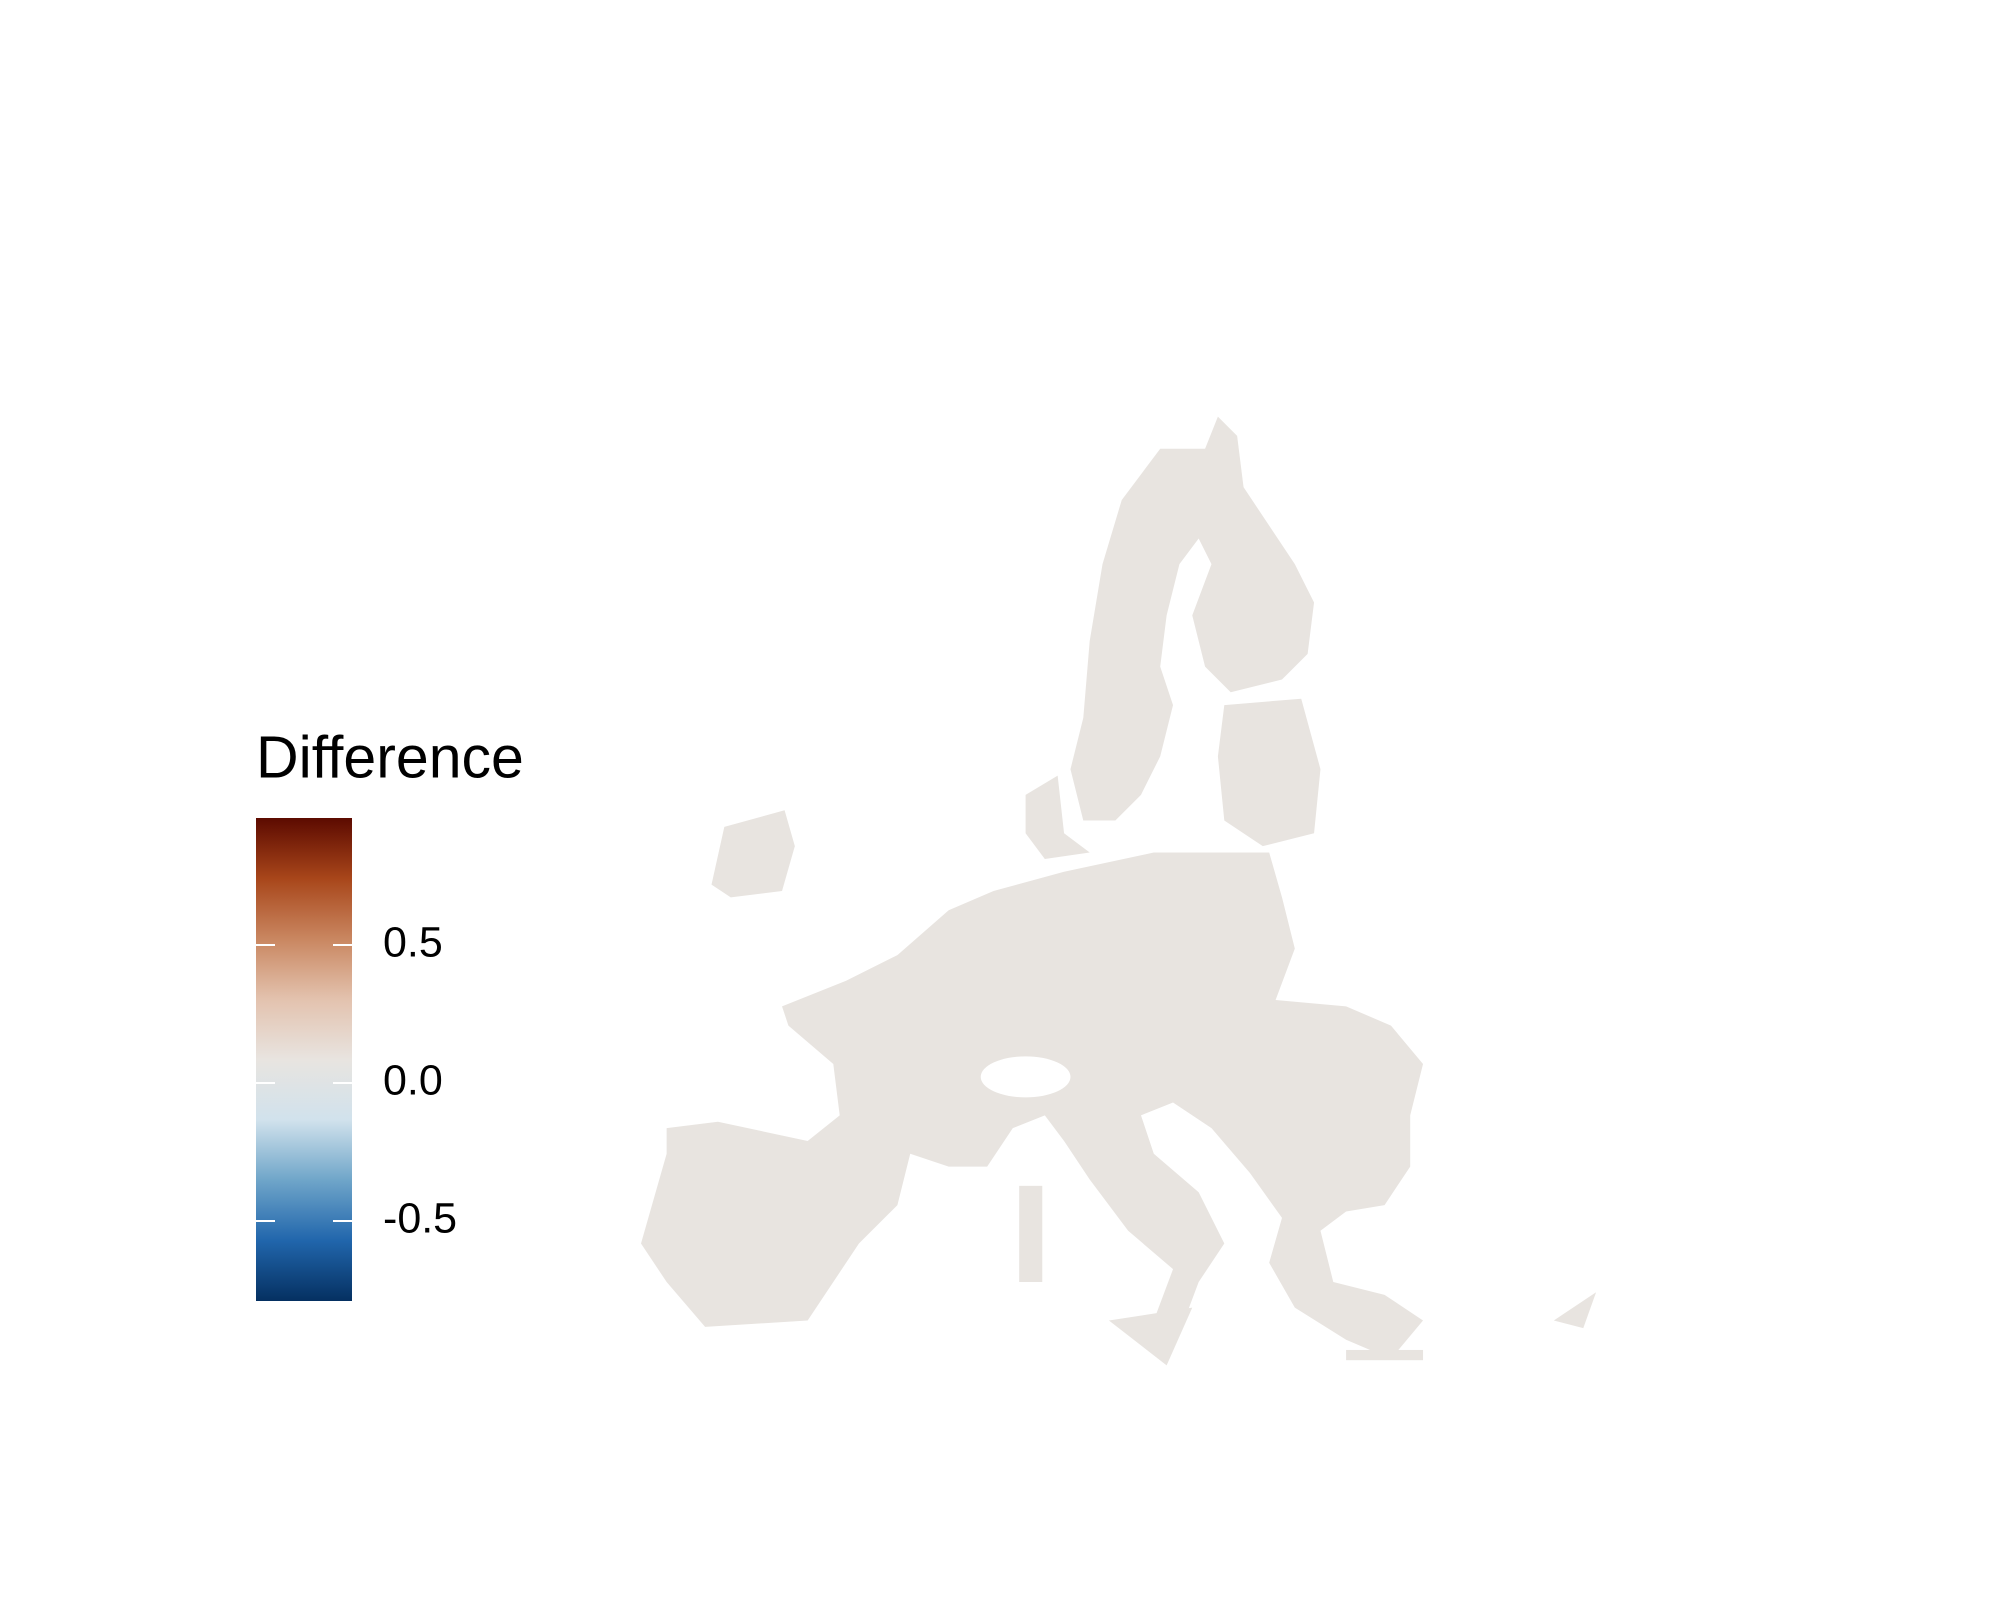  What do you see at coordinates (420, 1218) in the screenshot?
I see `tick-label: -0.5` at bounding box center [420, 1218].